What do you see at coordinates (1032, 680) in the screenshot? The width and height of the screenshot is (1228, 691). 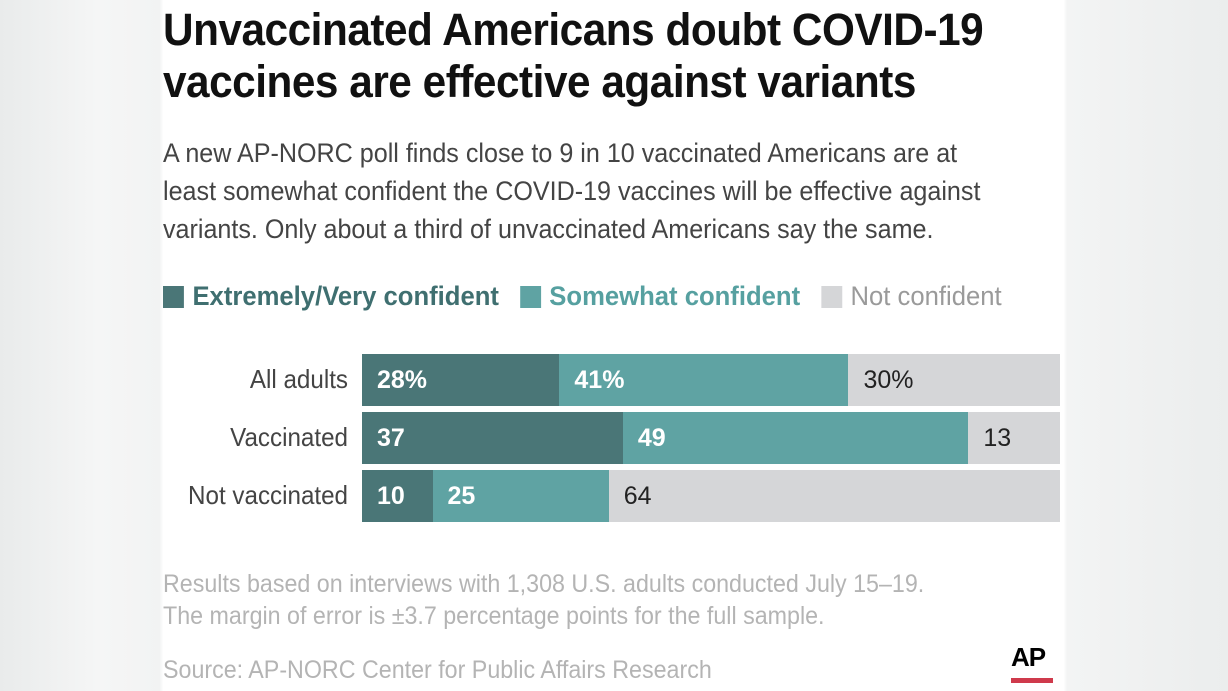 I see `ap-logo-bar` at bounding box center [1032, 680].